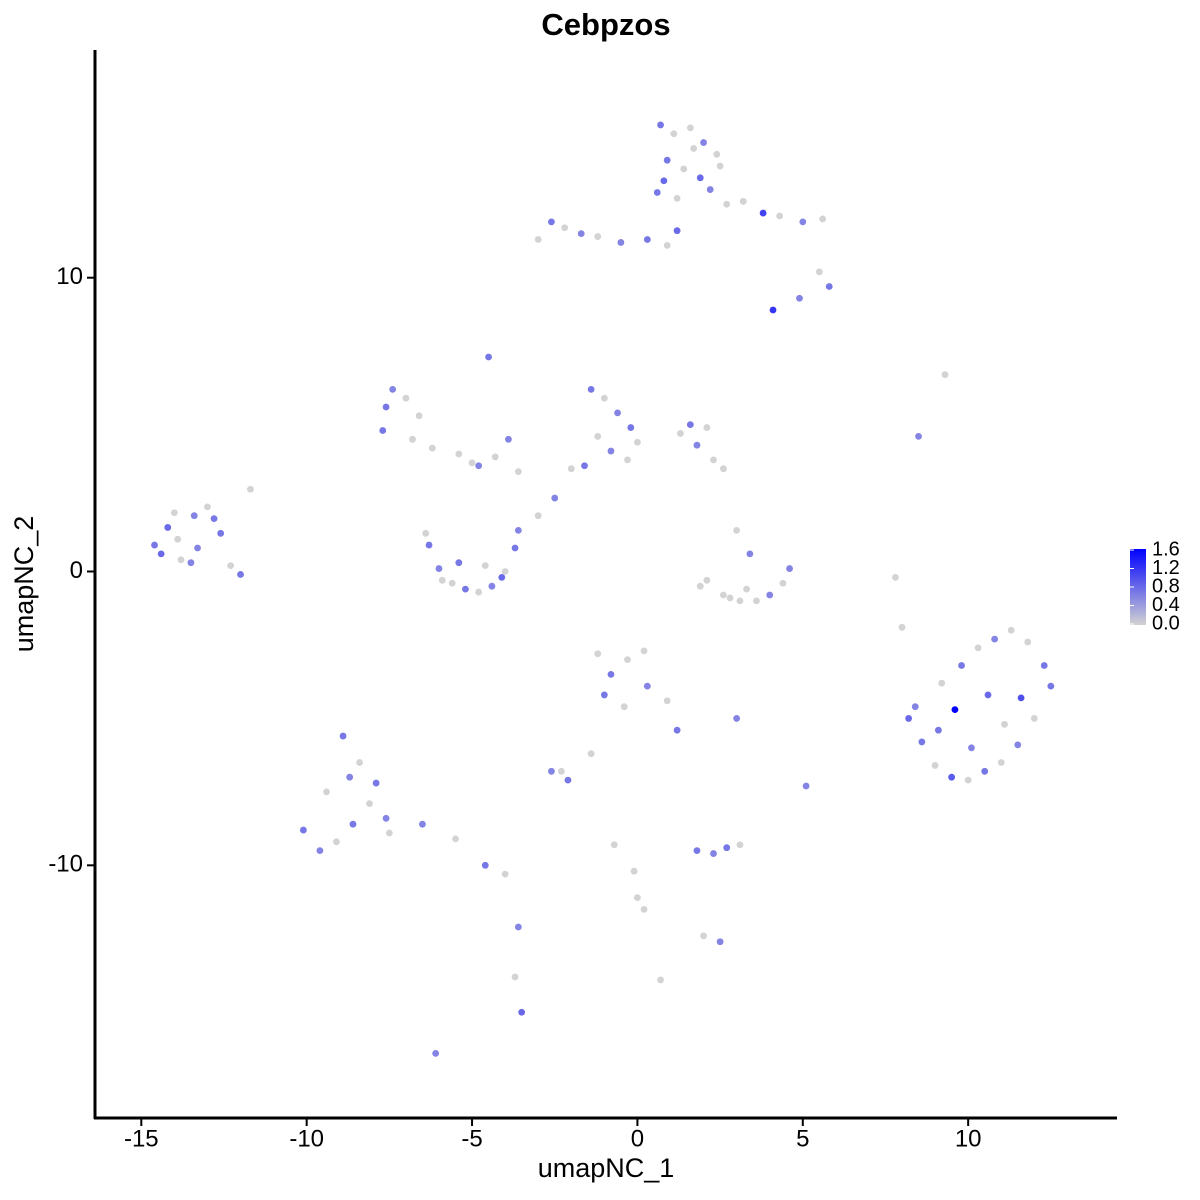 The image size is (1200, 1200). Describe the element at coordinates (69, 276) in the screenshot. I see `y-tick-label: 10` at that location.